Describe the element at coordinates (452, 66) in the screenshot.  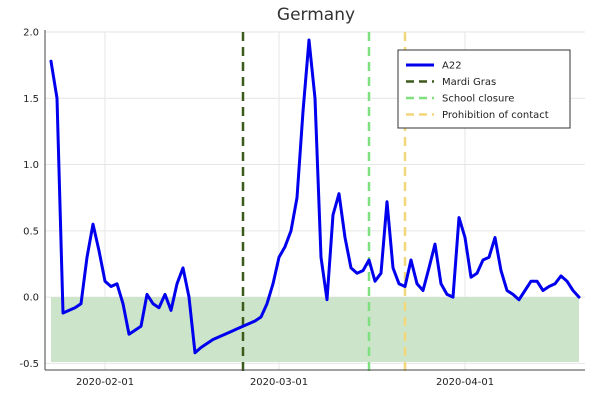
I see `legend-label: A22` at that location.